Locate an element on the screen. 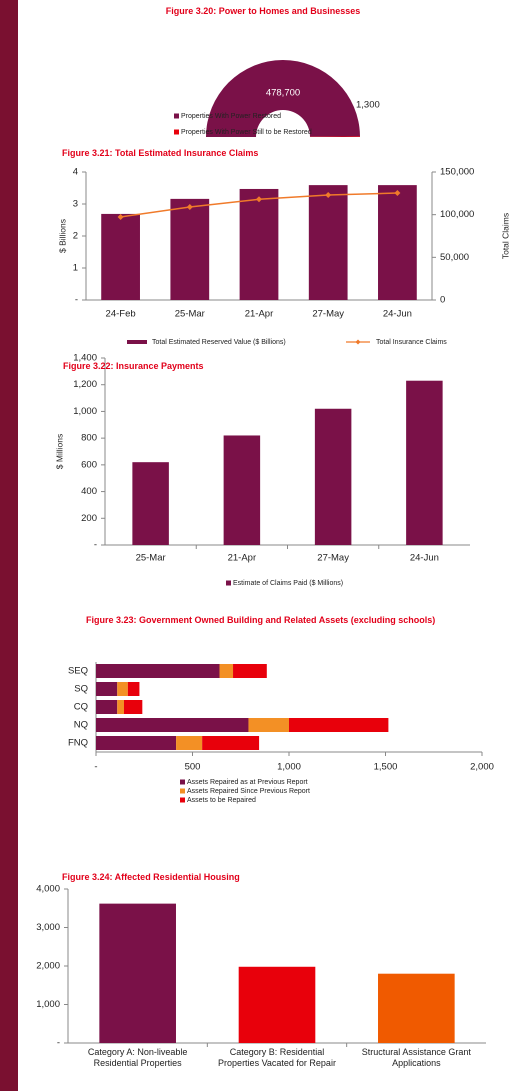  legend-label: Assets Repaired as at Previous Report is located at coordinates (247, 782).